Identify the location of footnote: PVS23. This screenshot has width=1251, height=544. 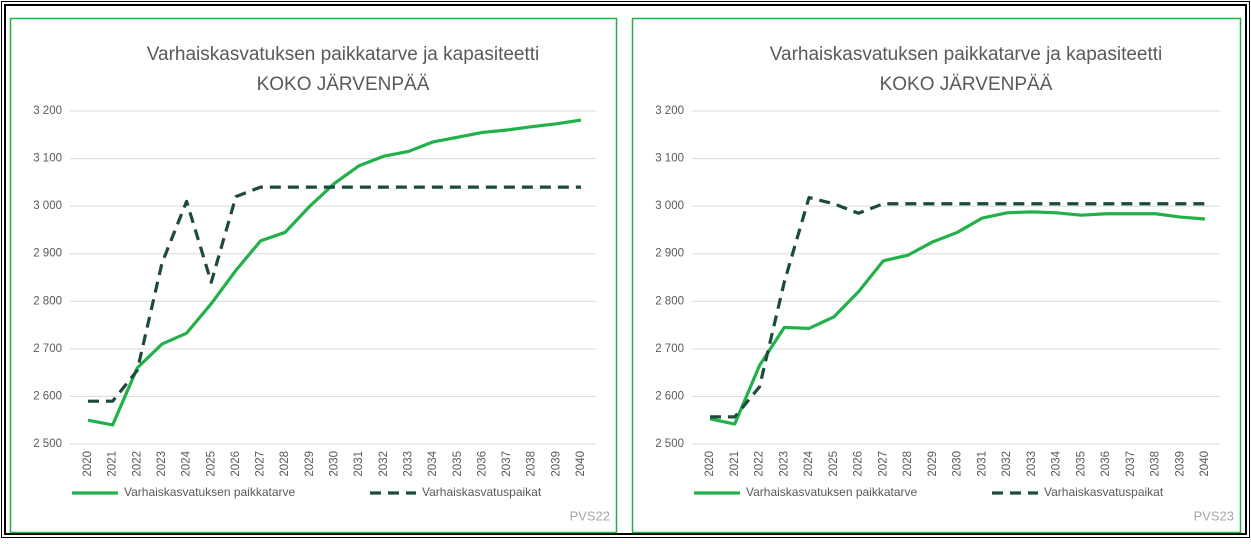
(1214, 515).